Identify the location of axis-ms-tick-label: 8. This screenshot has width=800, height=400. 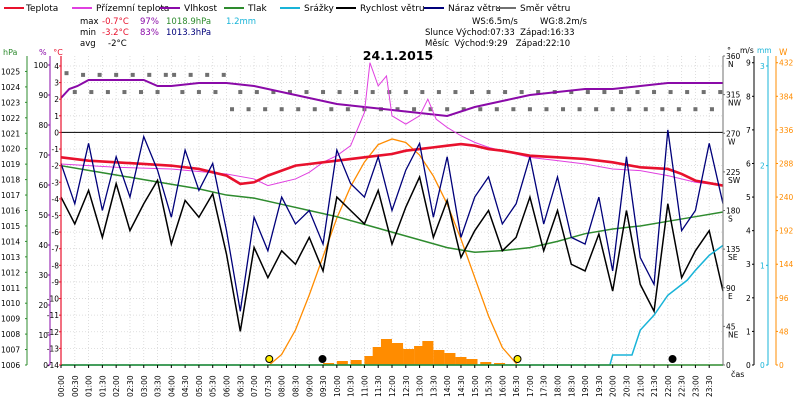
(748, 96).